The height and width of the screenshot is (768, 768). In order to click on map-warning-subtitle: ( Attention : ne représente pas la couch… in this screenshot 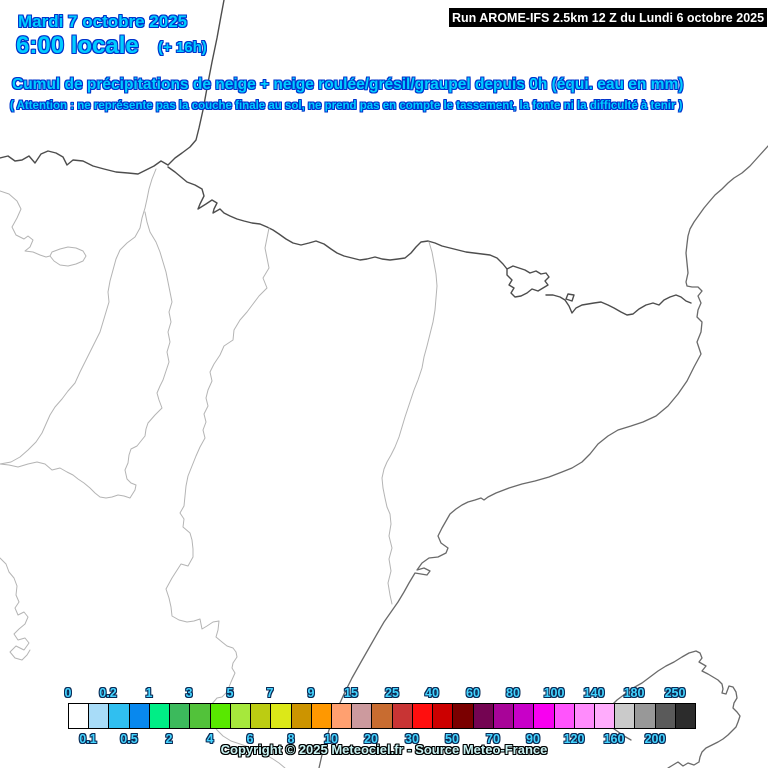, I will do `click(346, 106)`.